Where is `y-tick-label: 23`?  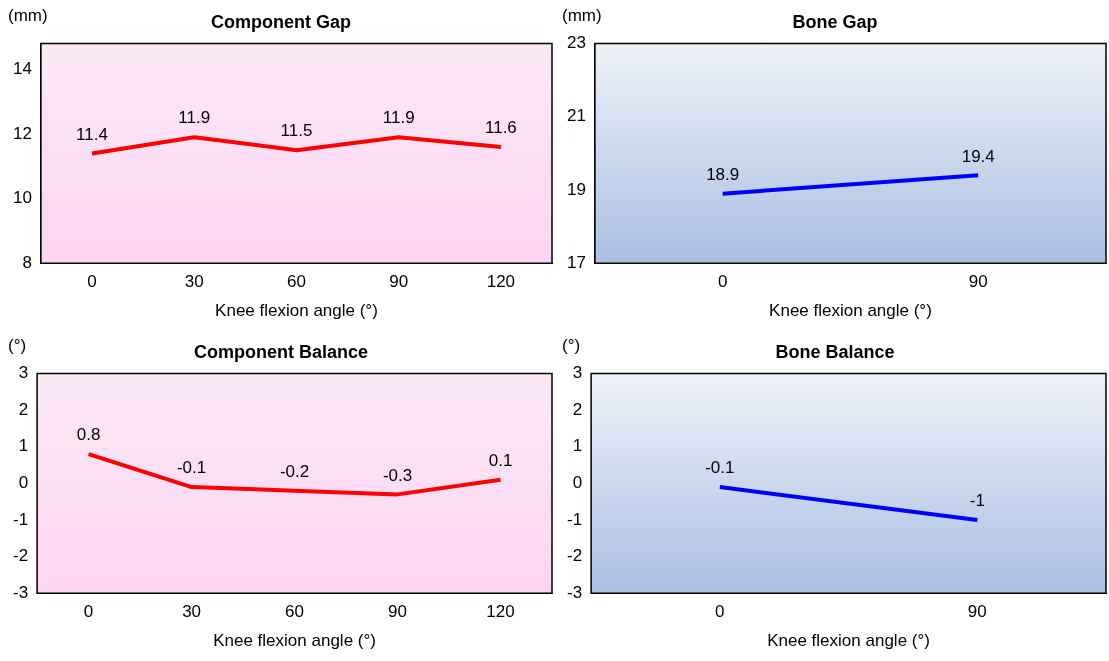
y-tick-label: 23 is located at coordinates (576, 43).